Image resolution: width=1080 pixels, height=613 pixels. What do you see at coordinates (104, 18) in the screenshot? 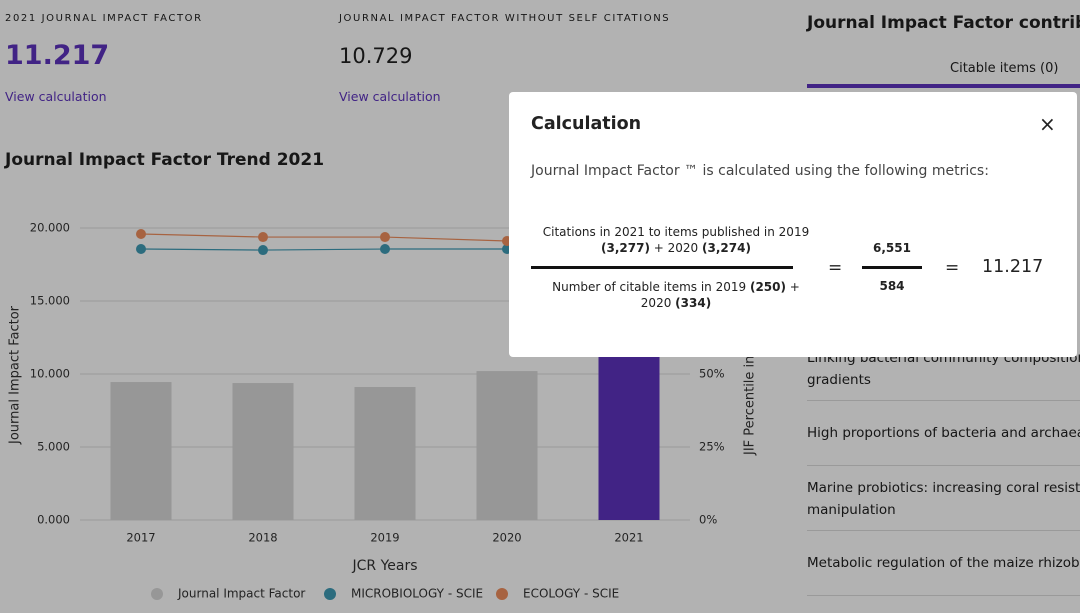
I see `metric-label: 2021 JOURNAL IMPACT FACTOR` at bounding box center [104, 18].